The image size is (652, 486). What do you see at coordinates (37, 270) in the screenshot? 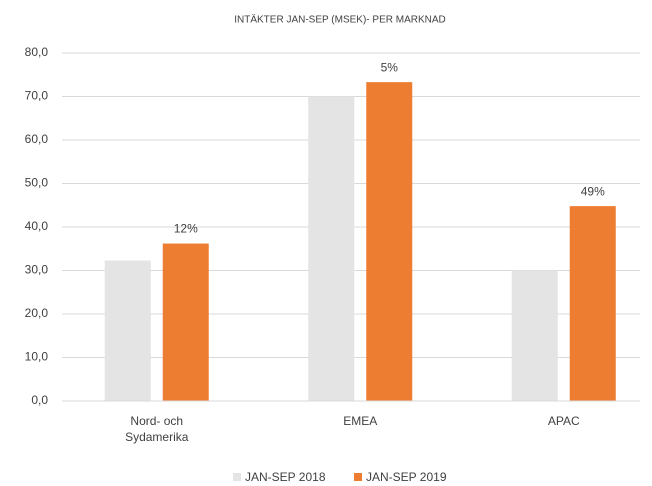
I see `y-tick-label: 30,0` at bounding box center [37, 270].